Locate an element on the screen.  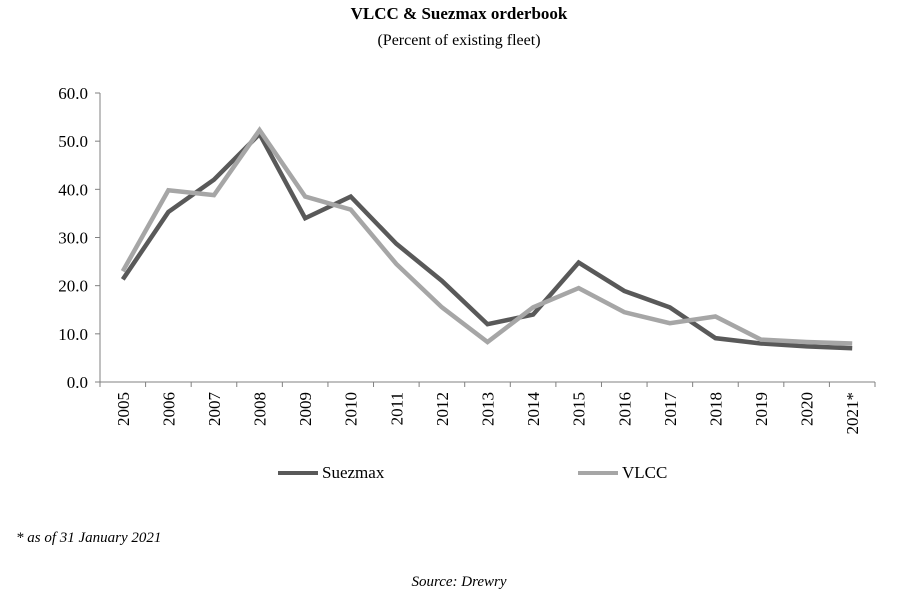
x-tick-label: 2012 is located at coordinates (442, 409).